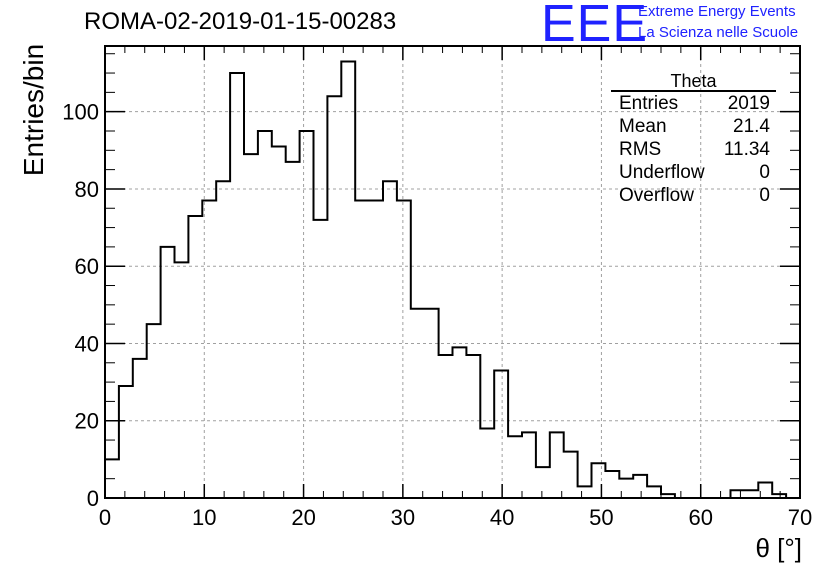 The height and width of the screenshot is (572, 836). I want to click on y-axis-label: Entries/bin, so click(33, 110).